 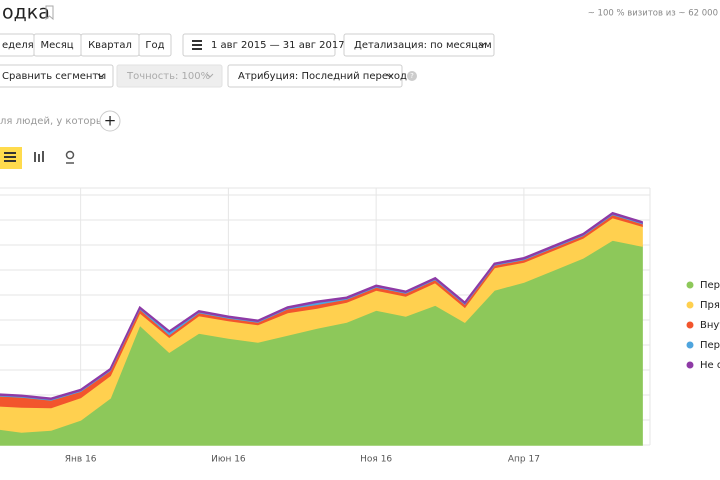 What do you see at coordinates (56, 45) in the screenshot?
I see `period-label: Месяц` at bounding box center [56, 45].